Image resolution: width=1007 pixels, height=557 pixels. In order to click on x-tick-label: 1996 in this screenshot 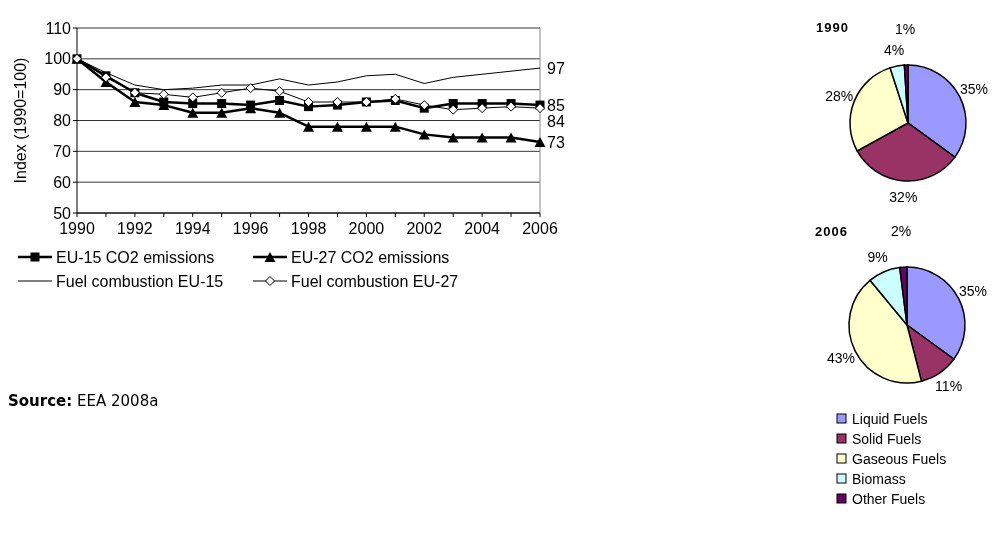, I will do `click(250, 228)`.